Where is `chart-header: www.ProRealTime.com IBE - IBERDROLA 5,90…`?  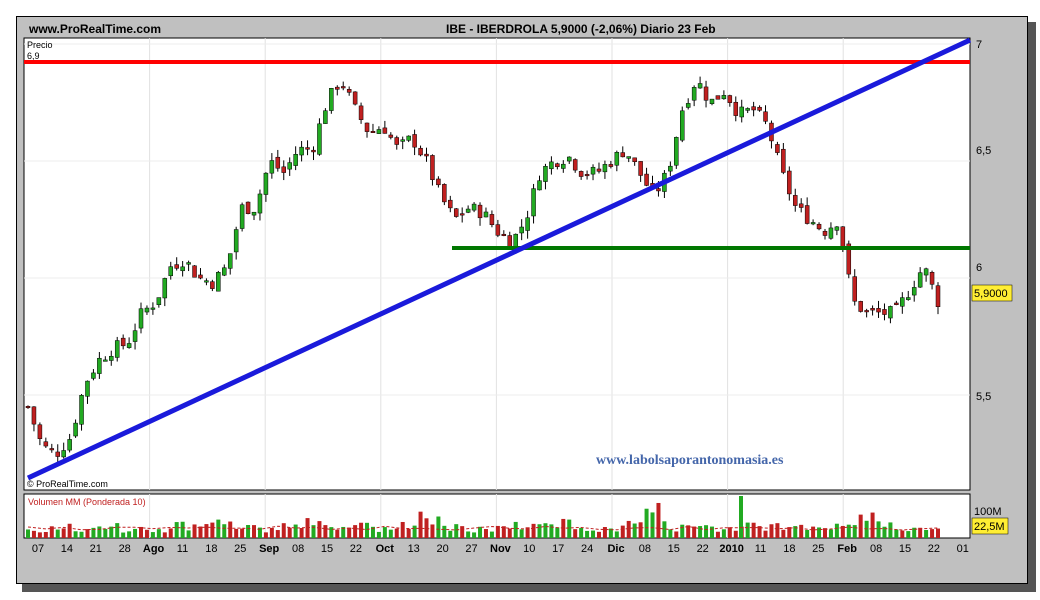
chart-header: www.ProRealTime.com IBE - IBERDROLA 5,90… is located at coordinates (521, 28).